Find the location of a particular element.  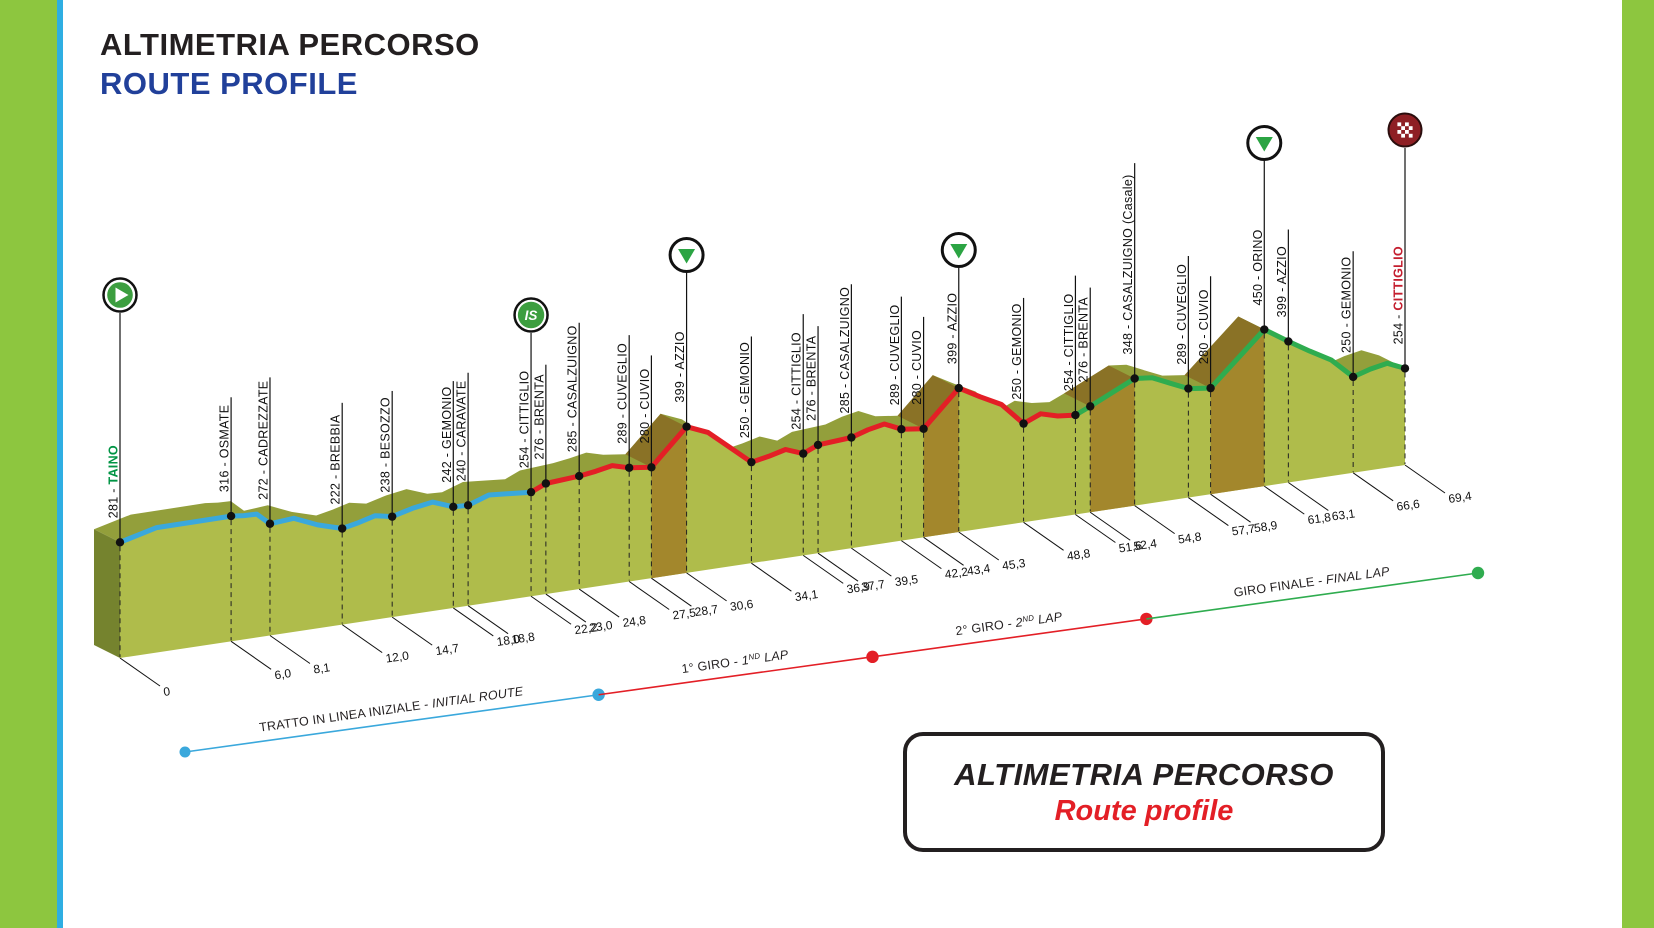

distance-label-text: 6,0 is located at coordinates (283, 674).